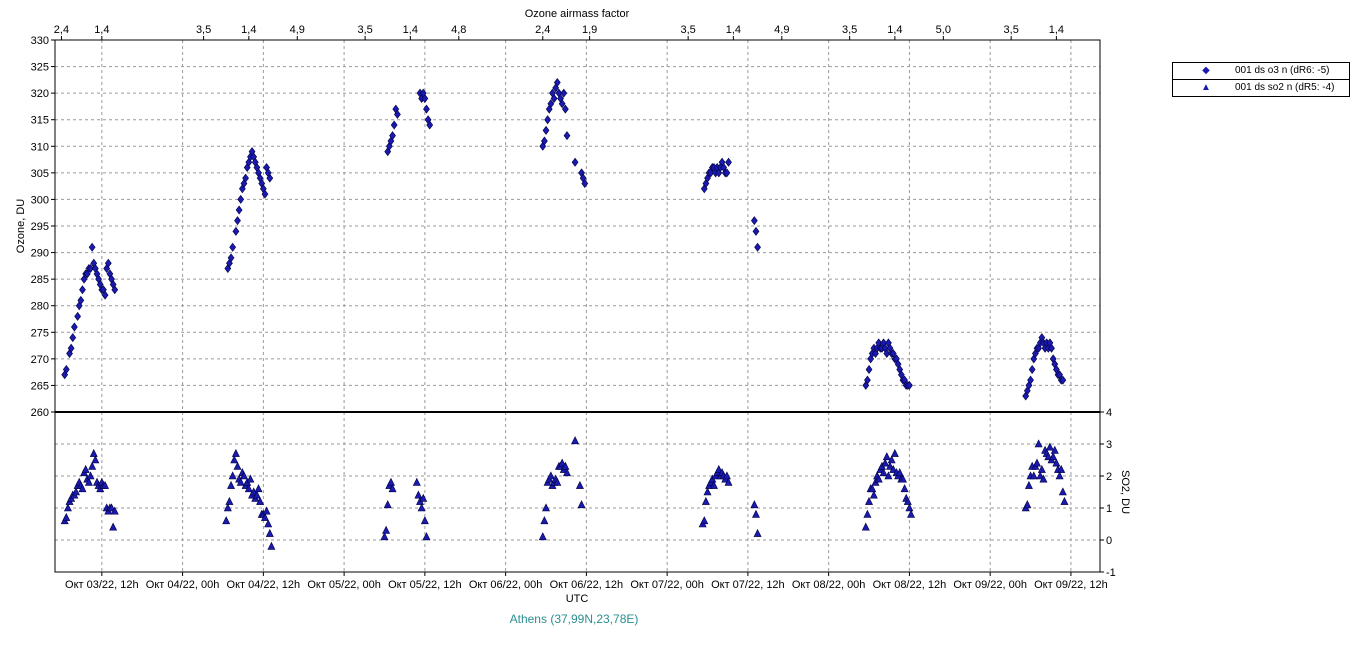 Image resolution: width=1361 pixels, height=645 pixels. What do you see at coordinates (577, 14) in the screenshot?
I see `top-axis-title: Ozone airmass factor` at bounding box center [577, 14].